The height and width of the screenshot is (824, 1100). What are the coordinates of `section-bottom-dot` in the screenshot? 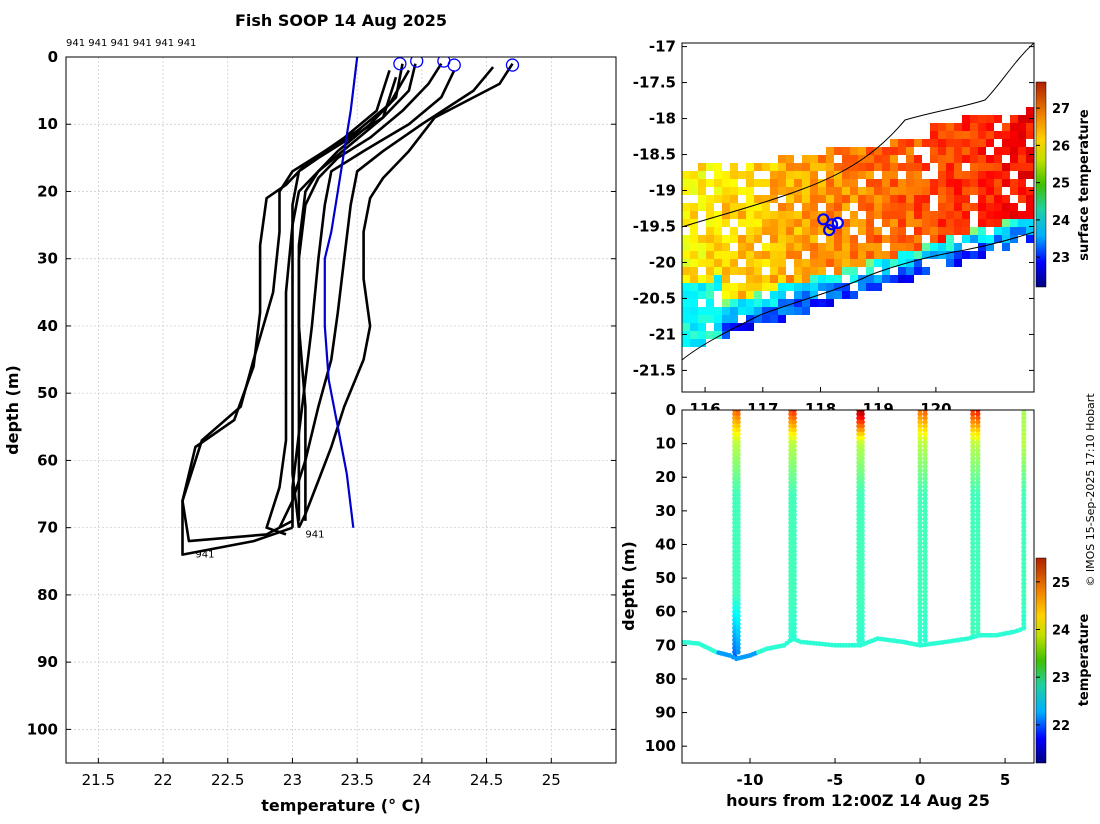 It's located at (1020, 630).